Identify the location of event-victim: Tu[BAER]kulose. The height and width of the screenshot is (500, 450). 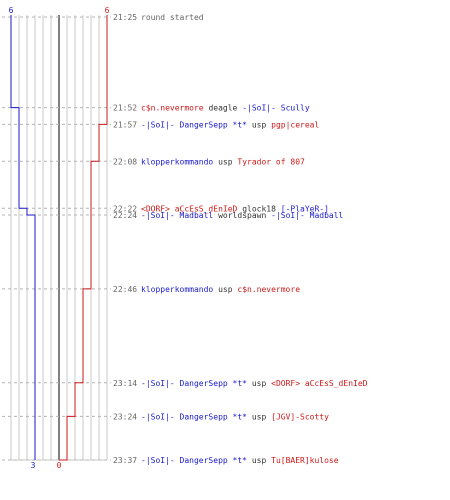
(305, 460).